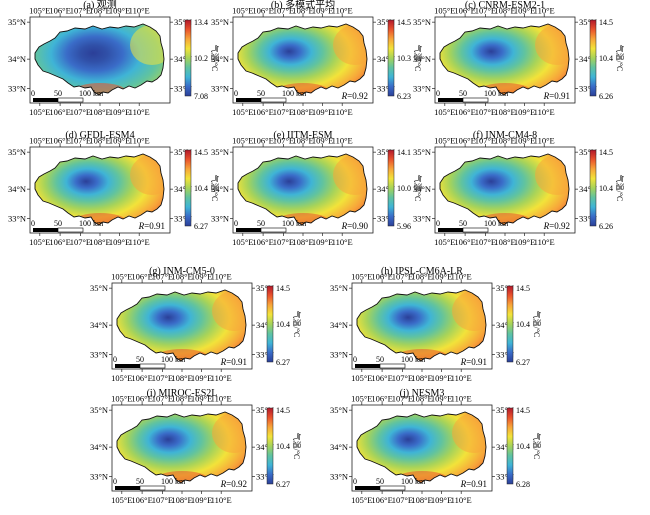 This screenshot has height=515, width=650. What do you see at coordinates (404, 188) in the screenshot?
I see `colorbar-mid: 10.0` at bounding box center [404, 188].